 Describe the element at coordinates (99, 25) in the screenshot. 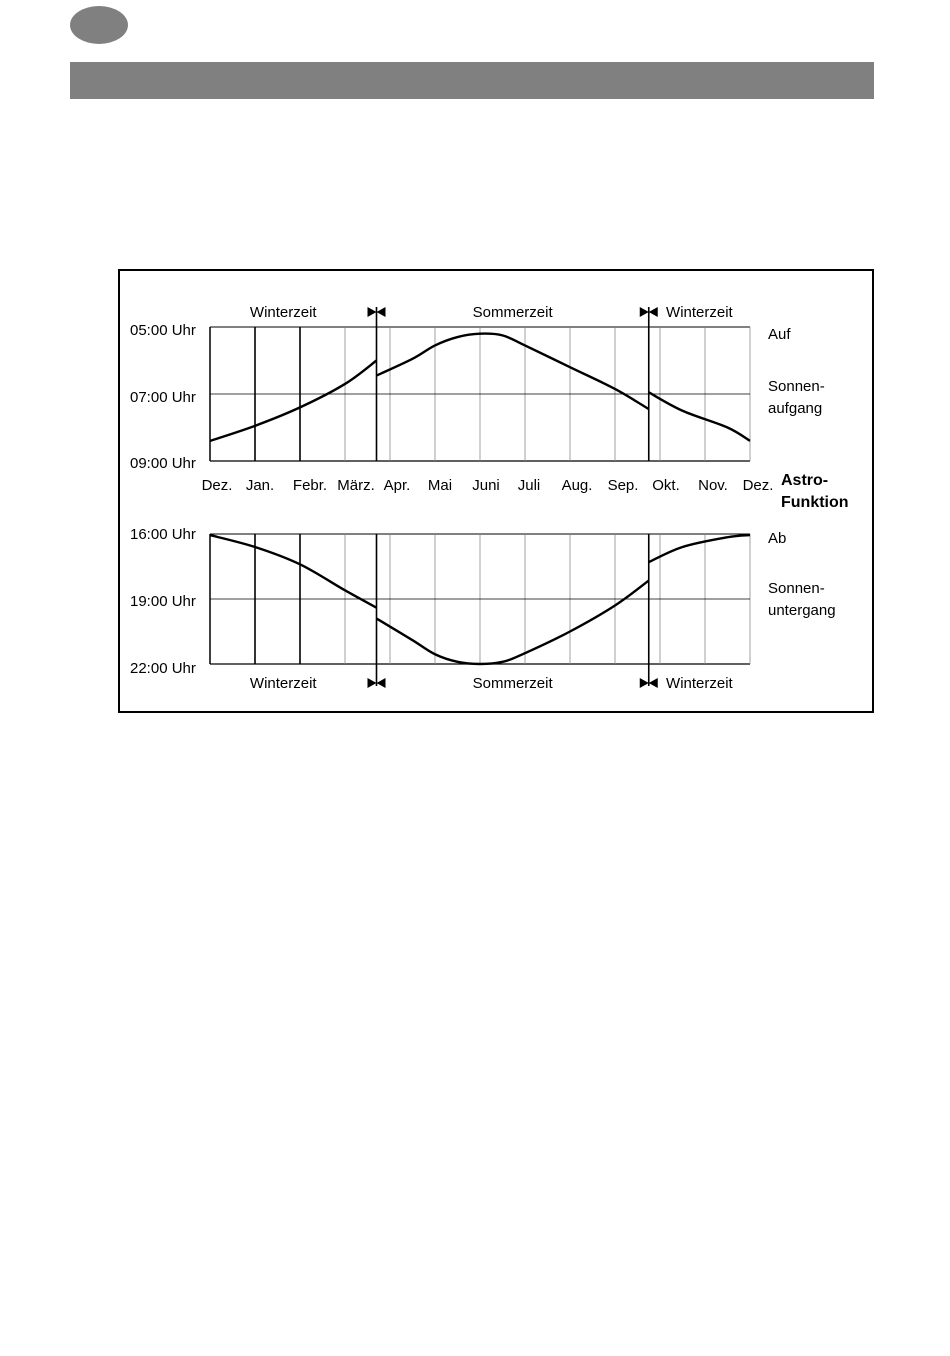

I see `page-language-circle` at that location.